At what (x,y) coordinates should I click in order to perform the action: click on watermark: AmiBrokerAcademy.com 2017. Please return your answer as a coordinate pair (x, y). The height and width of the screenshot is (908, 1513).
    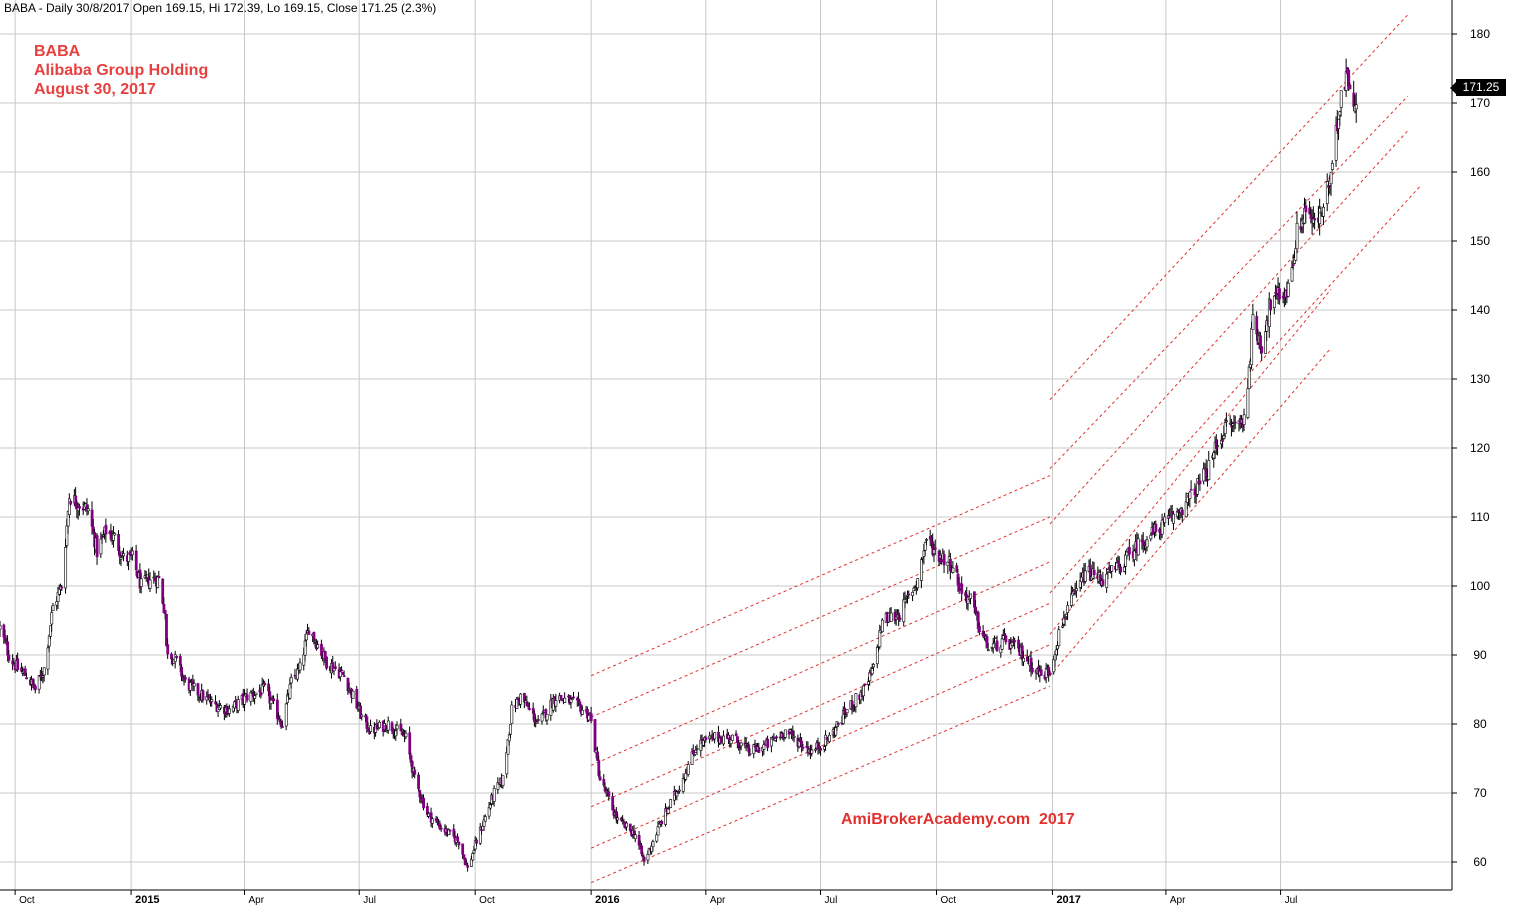
    Looking at the image, I should click on (958, 819).